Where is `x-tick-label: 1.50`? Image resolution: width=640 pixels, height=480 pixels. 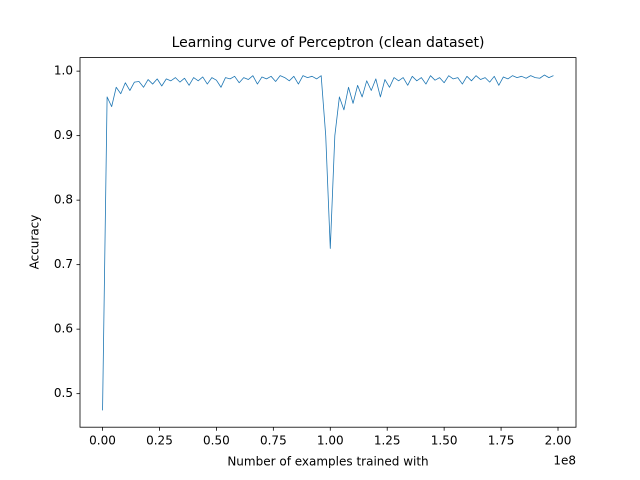
x-tick-label: 1.50 is located at coordinates (444, 441).